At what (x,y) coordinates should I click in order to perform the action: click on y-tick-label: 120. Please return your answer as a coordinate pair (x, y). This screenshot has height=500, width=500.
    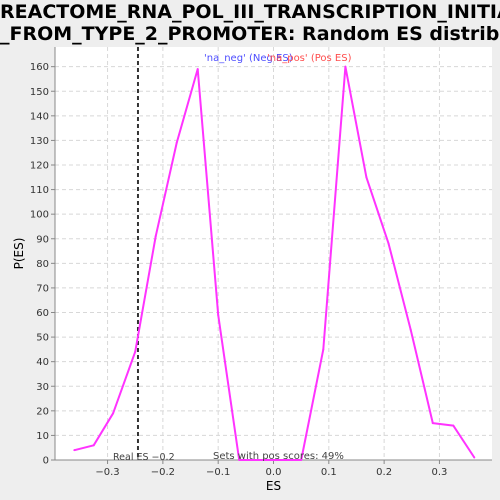
    Looking at the image, I should click on (39, 166).